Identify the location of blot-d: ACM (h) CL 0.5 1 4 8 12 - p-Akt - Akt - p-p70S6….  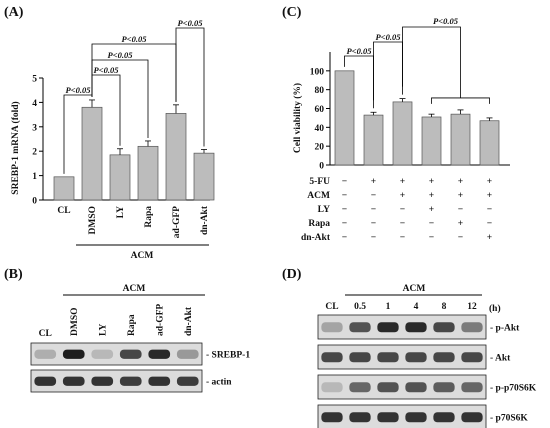
(427, 356).